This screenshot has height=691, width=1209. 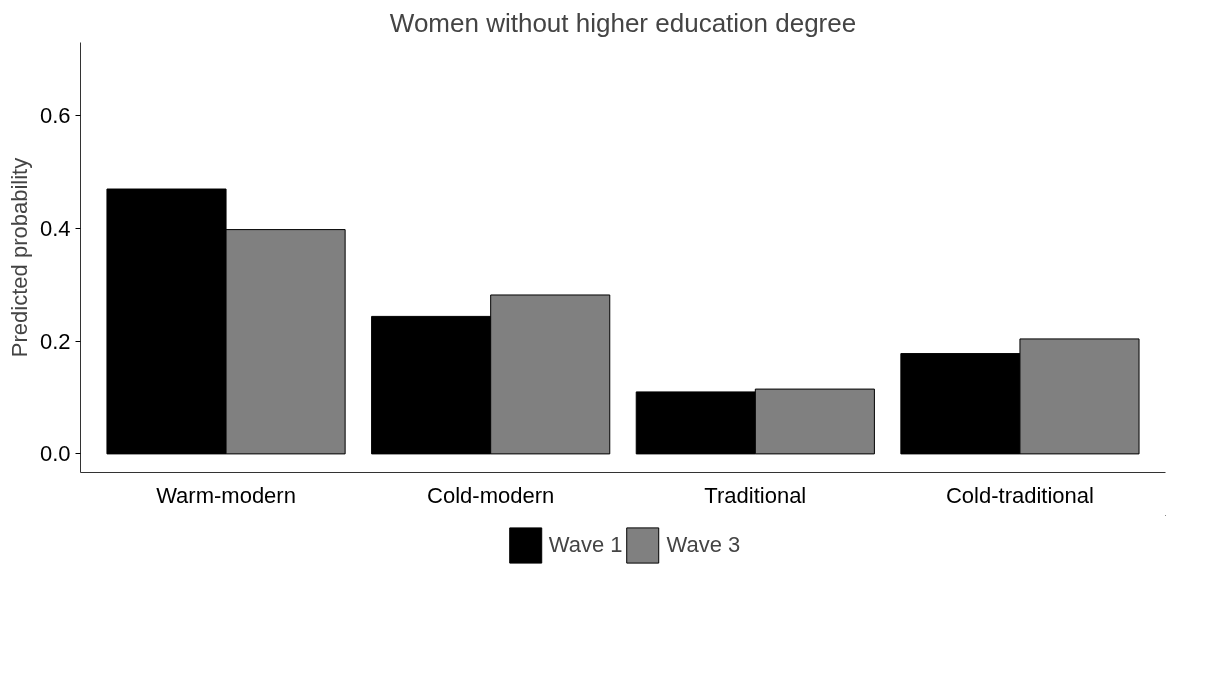 What do you see at coordinates (585, 545) in the screenshot?
I see `legend-label: Wave 1` at bounding box center [585, 545].